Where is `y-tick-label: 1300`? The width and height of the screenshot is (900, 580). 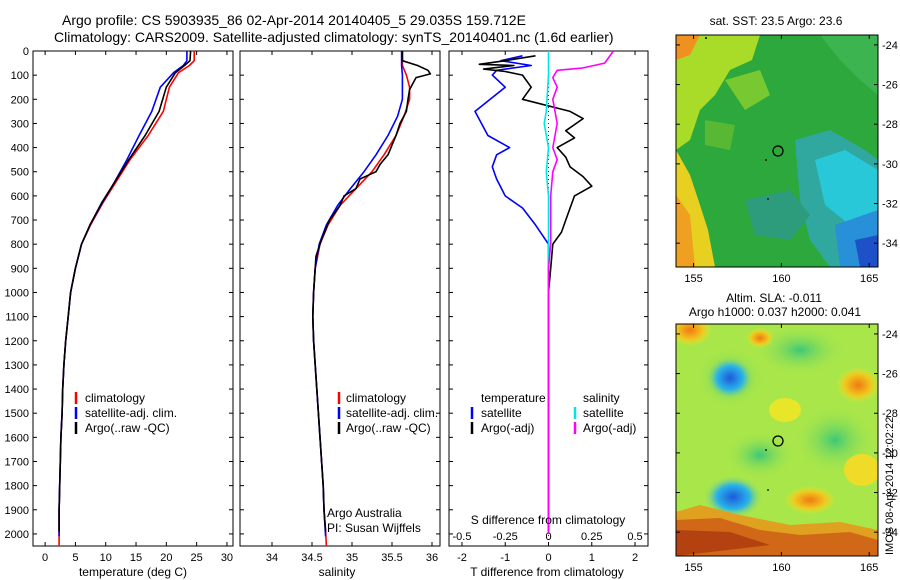
y-tick-label: 1300 is located at coordinates (17, 366).